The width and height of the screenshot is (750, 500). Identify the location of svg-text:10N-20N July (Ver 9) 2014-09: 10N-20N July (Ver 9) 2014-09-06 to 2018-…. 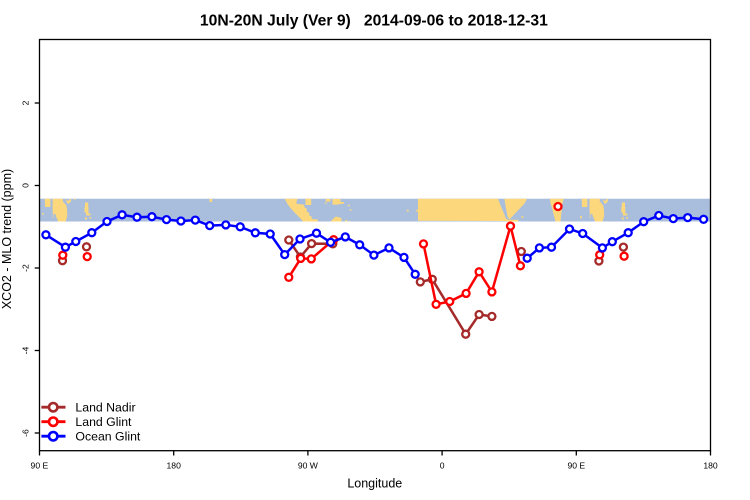
(374, 21).